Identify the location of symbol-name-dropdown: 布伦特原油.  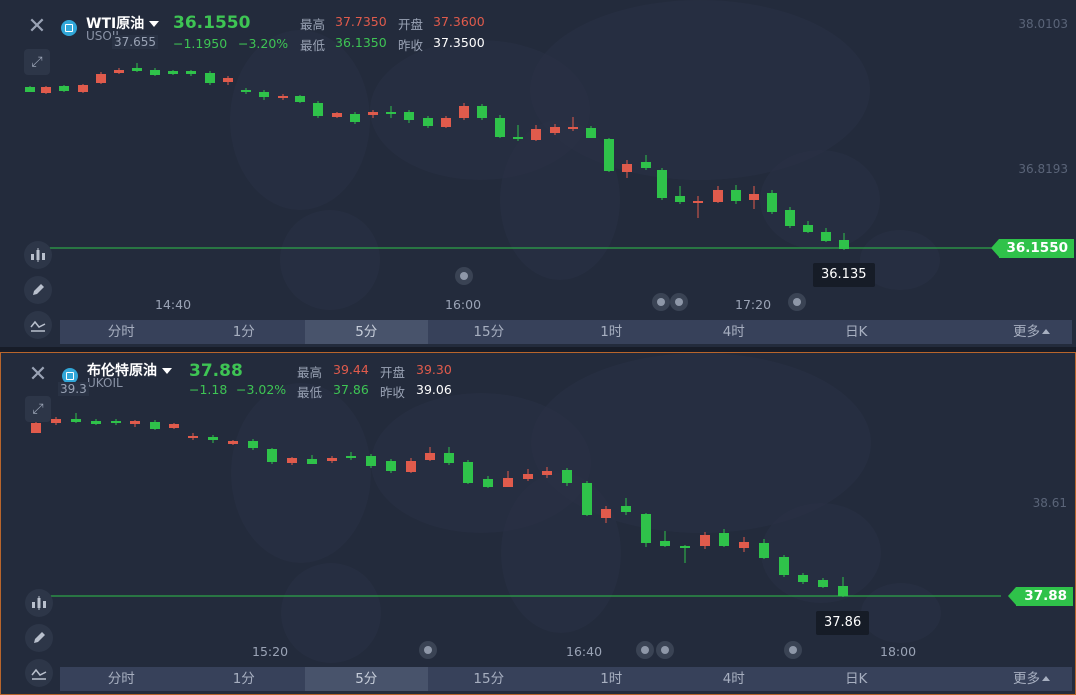
(129, 370).